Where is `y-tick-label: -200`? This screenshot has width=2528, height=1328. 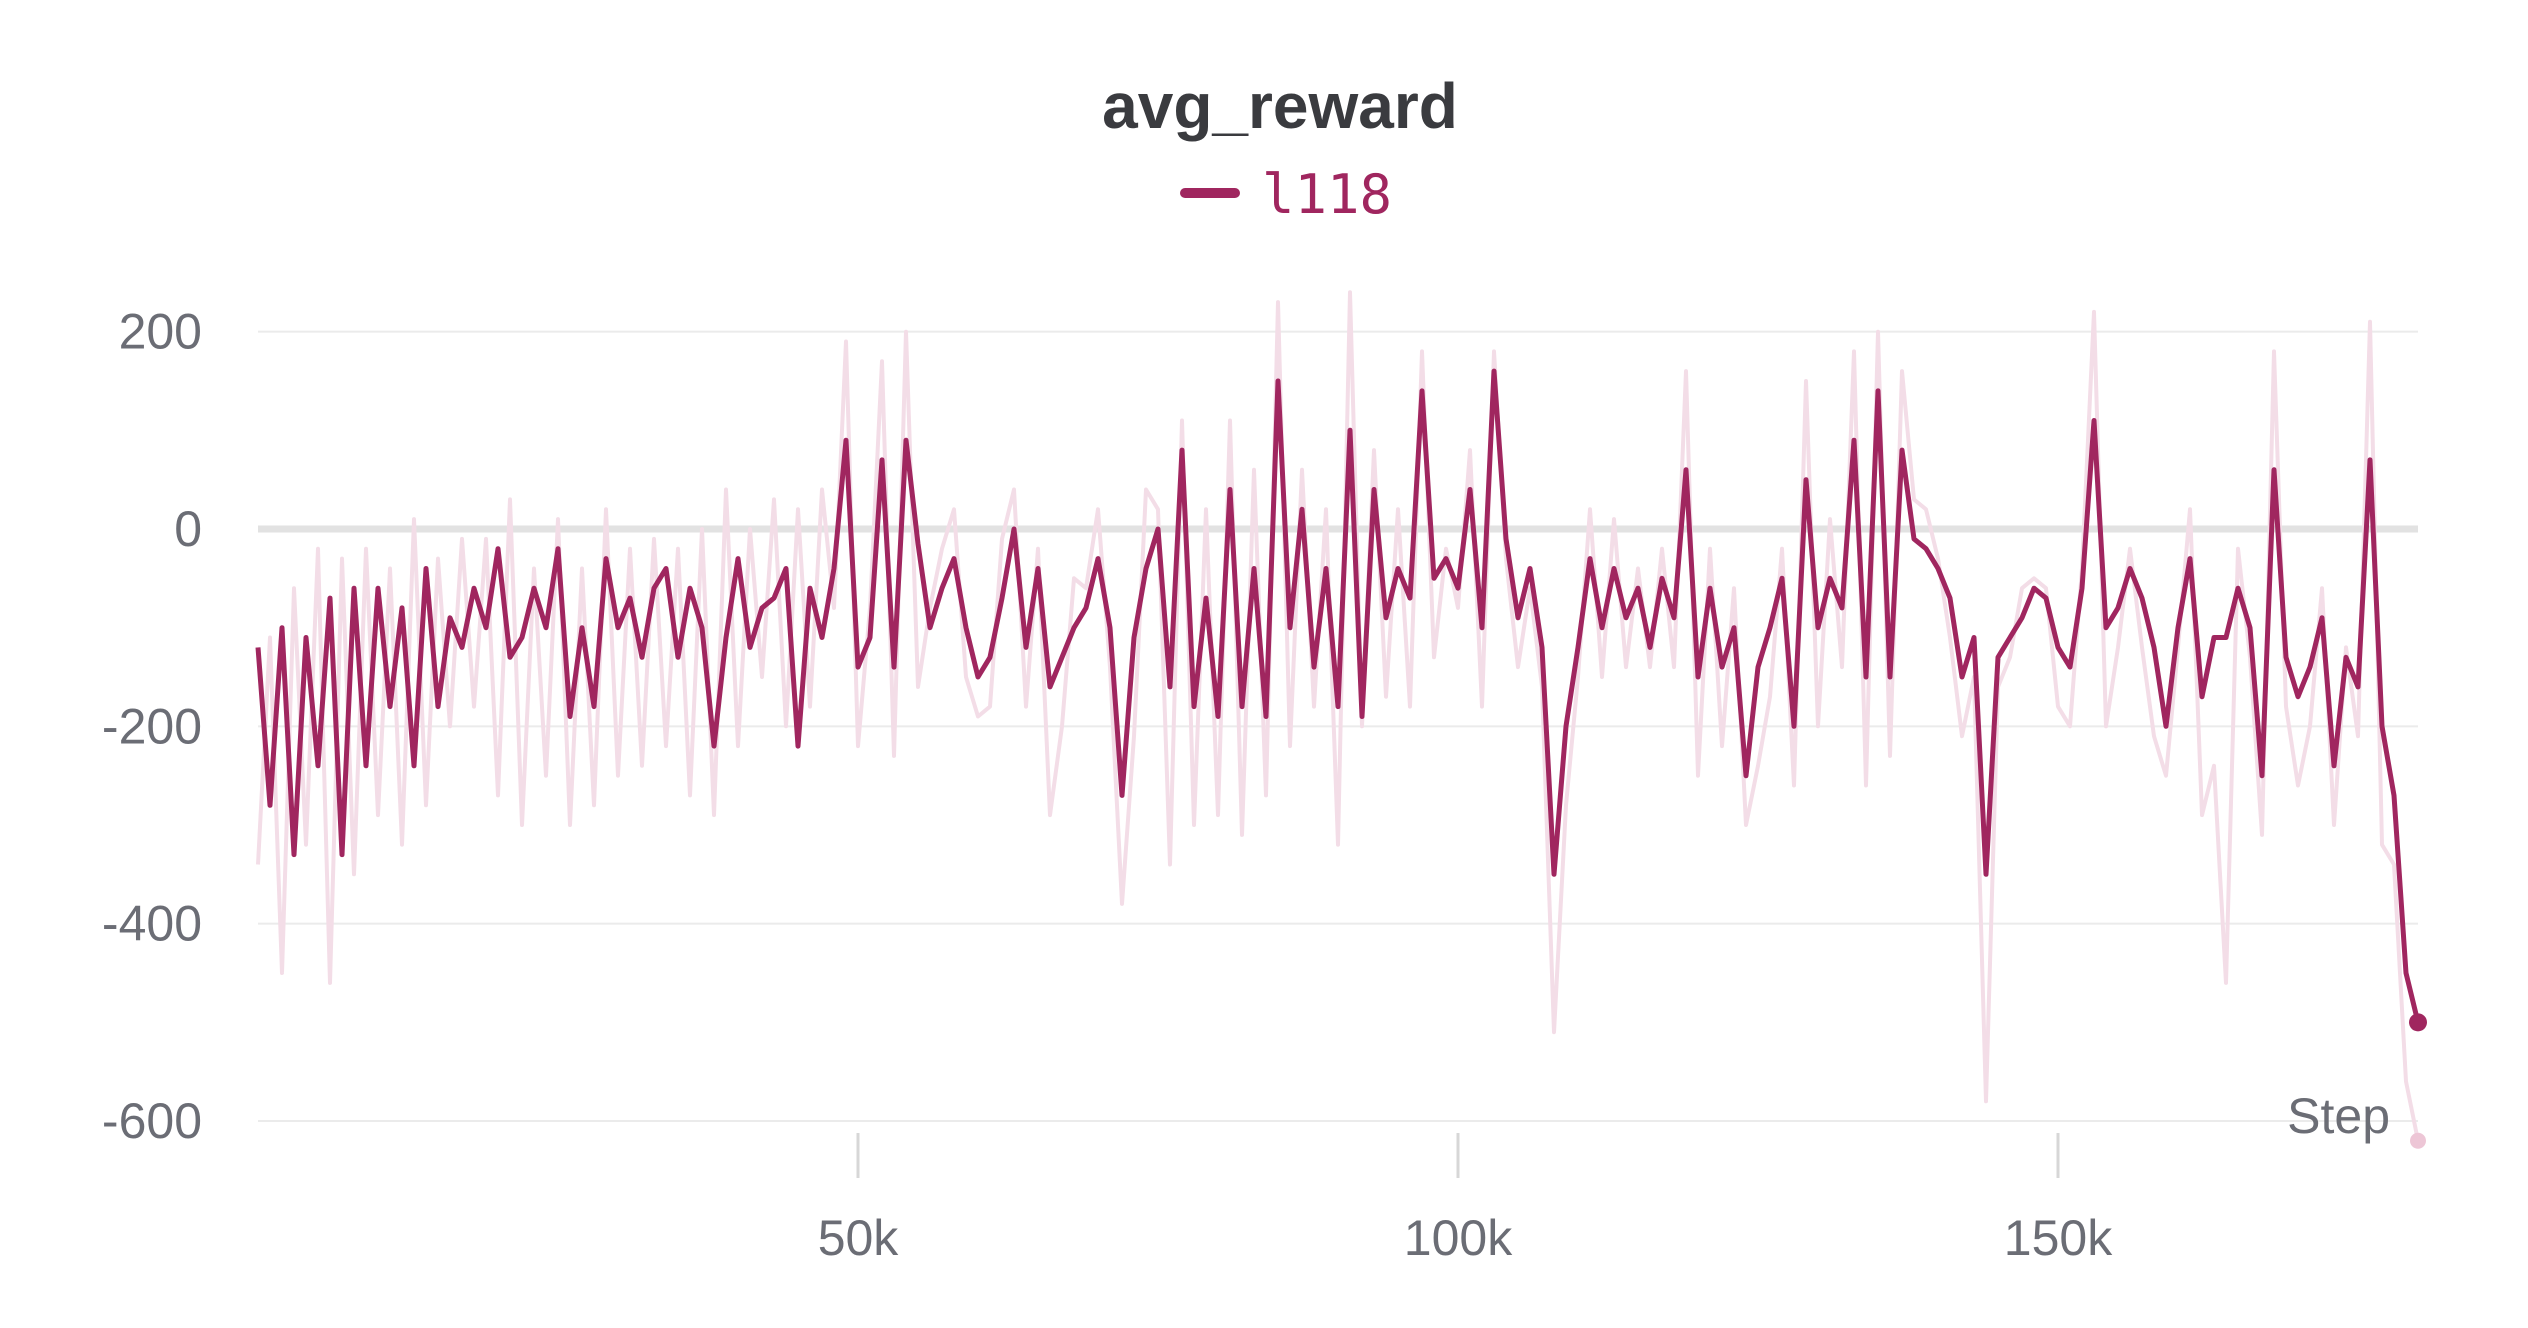 y-tick-label: -200 is located at coordinates (152, 726).